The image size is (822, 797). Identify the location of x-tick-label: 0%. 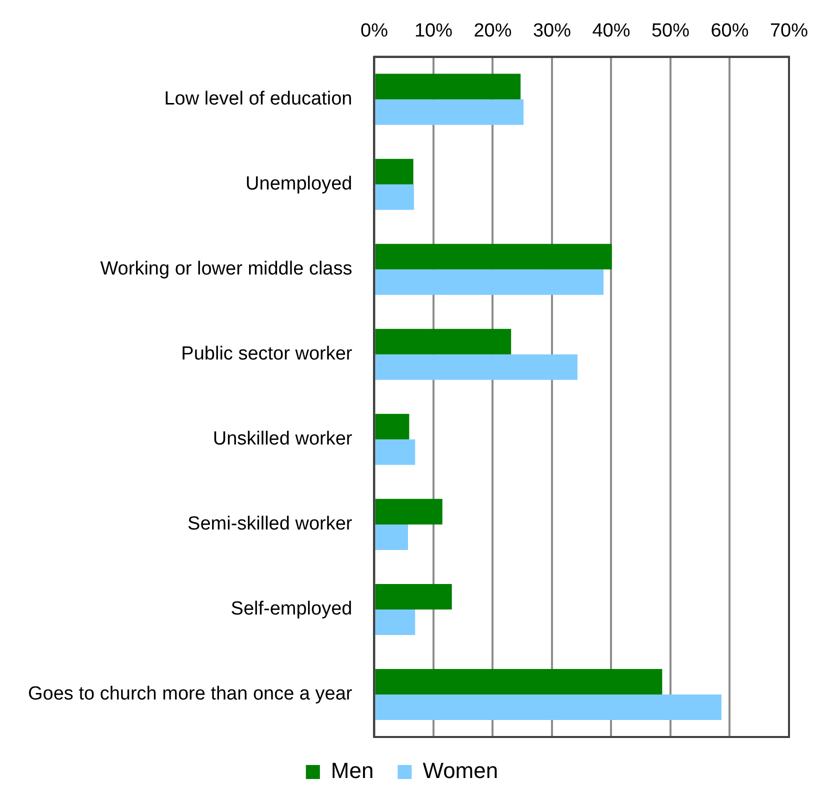
(374, 31).